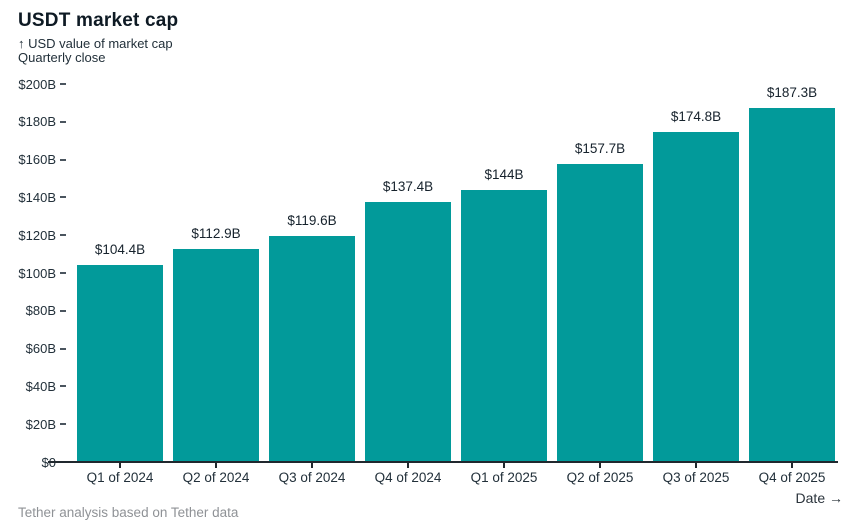 The width and height of the screenshot is (860, 532). What do you see at coordinates (408, 332) in the screenshot?
I see `bar-q4-of-2024` at bounding box center [408, 332].